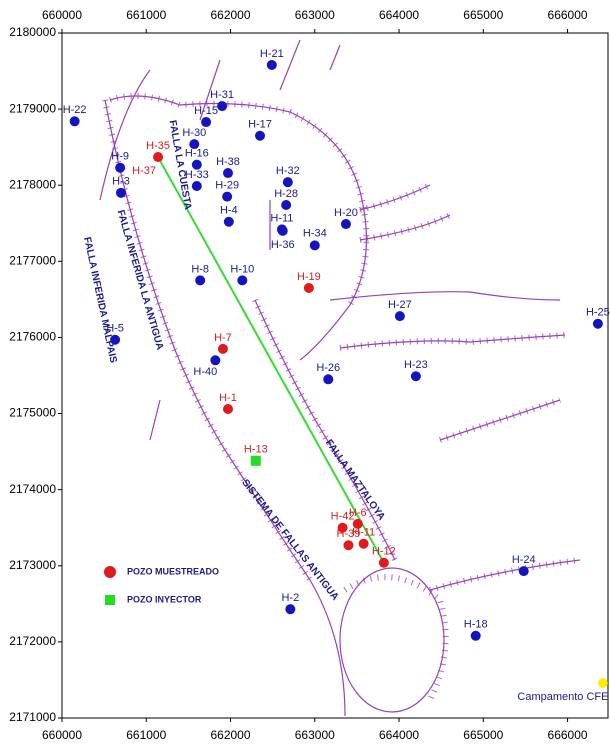 Image resolution: width=610 pixels, height=752 pixels. Describe the element at coordinates (115, 329) in the screenshot. I see `well-label: H-5` at that location.